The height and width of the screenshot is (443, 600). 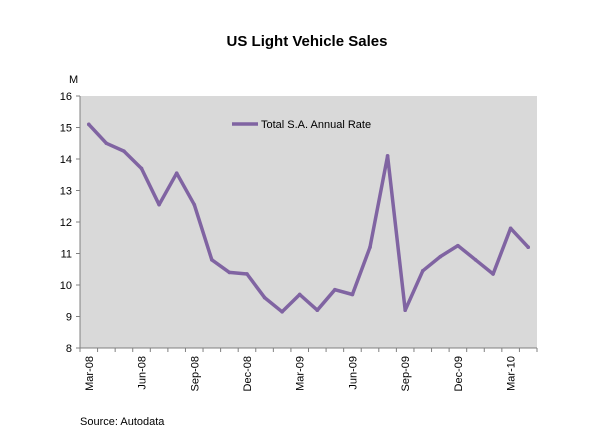 What do you see at coordinates (307, 41) in the screenshot?
I see `chart-title: US Light Vehicle Sales` at bounding box center [307, 41].